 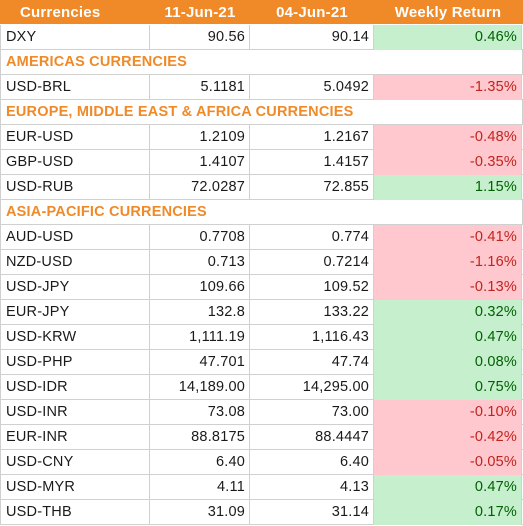 I want to click on section-label: AMERICAS CURRENCIES, so click(x=261, y=62).